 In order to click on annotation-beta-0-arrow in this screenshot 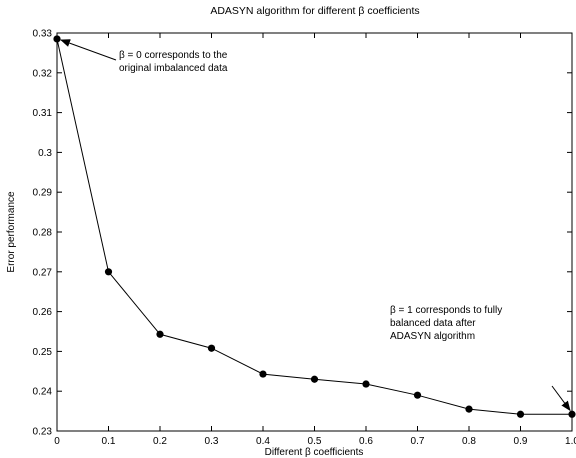, I will do `click(88, 50)`.